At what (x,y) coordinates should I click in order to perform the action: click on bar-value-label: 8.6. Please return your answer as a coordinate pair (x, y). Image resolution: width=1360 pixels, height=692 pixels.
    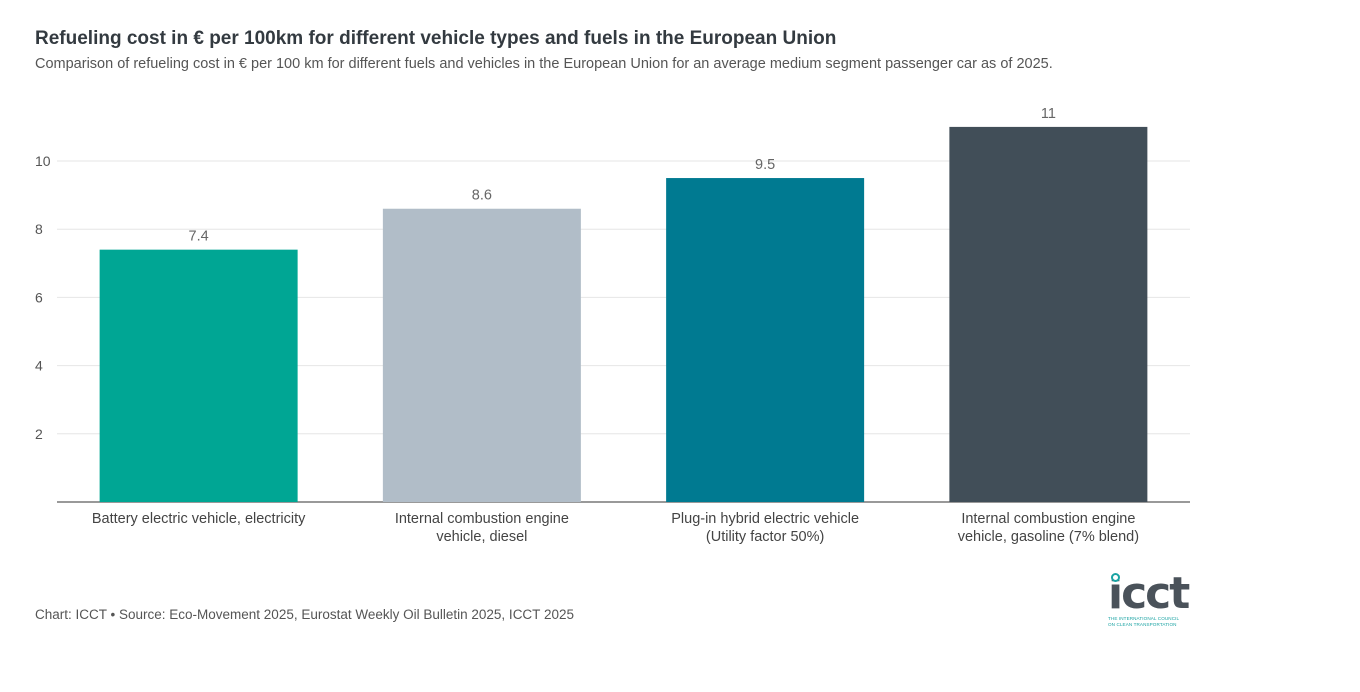
    Looking at the image, I should click on (482, 196).